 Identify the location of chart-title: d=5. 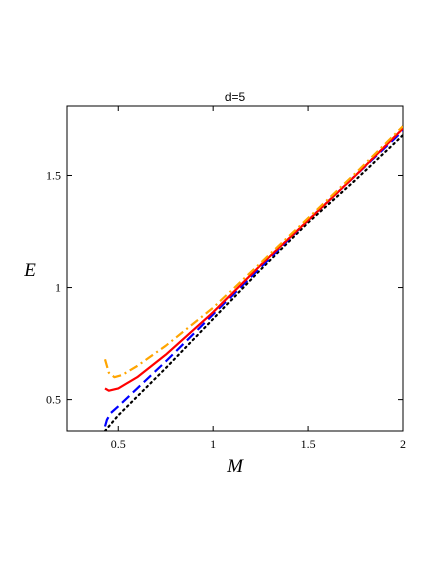
(235, 97).